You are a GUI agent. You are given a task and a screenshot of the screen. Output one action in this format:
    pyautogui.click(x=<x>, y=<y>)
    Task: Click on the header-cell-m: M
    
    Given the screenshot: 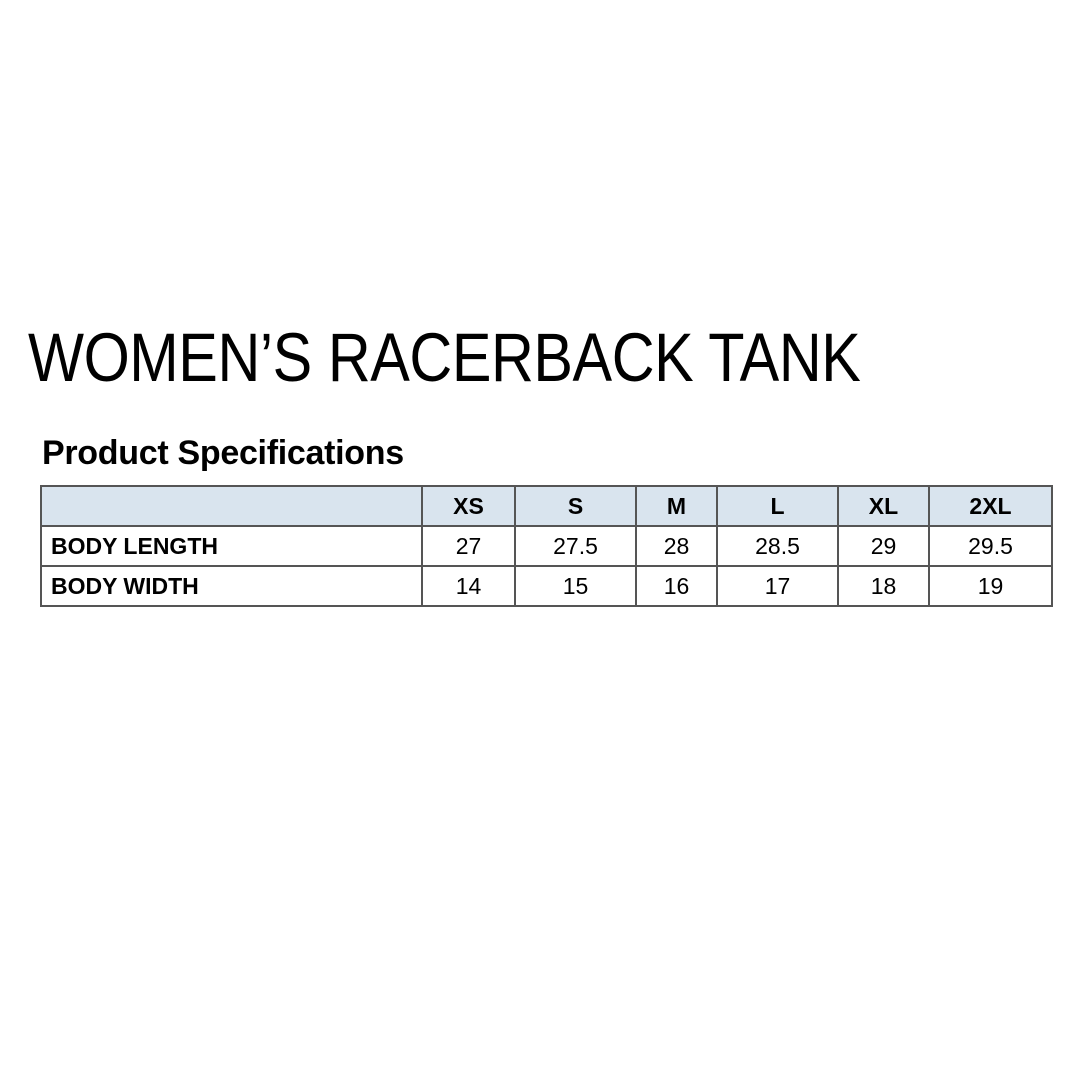 What is the action you would take?
    pyautogui.click(x=676, y=506)
    